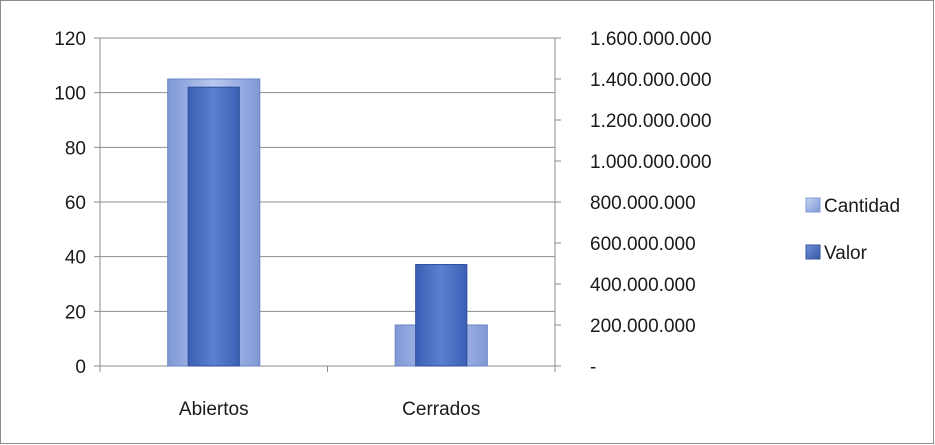 The image size is (935, 445). What do you see at coordinates (862, 206) in the screenshot?
I see `legend-label-0: Cantidad` at bounding box center [862, 206].